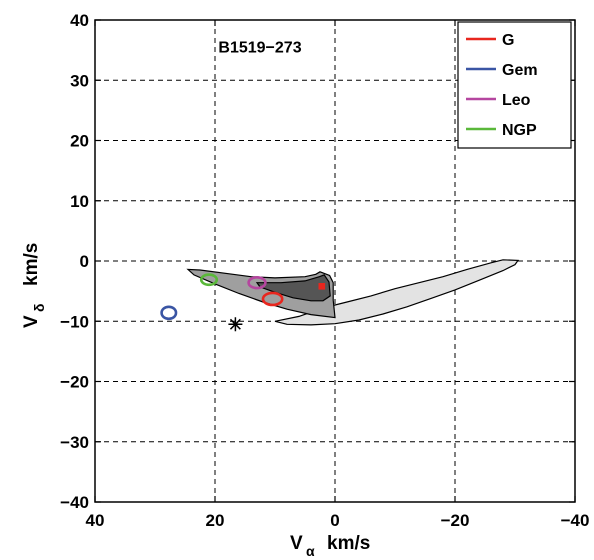  I want to click on y-tick-label: 40, so click(79, 20).